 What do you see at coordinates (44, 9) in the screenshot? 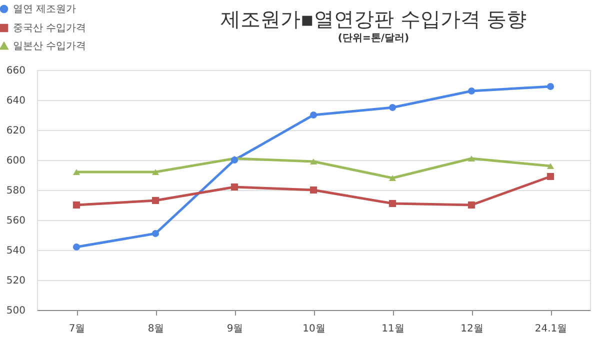
I see `legend-label: 열연 제조원가` at bounding box center [44, 9].